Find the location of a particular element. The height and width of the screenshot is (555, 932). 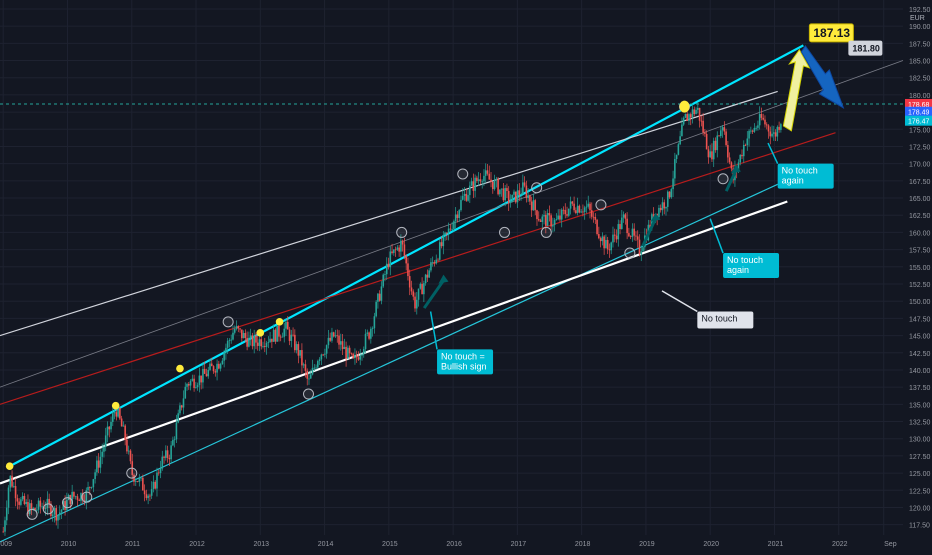

price-axis is located at coordinates (918, 275).